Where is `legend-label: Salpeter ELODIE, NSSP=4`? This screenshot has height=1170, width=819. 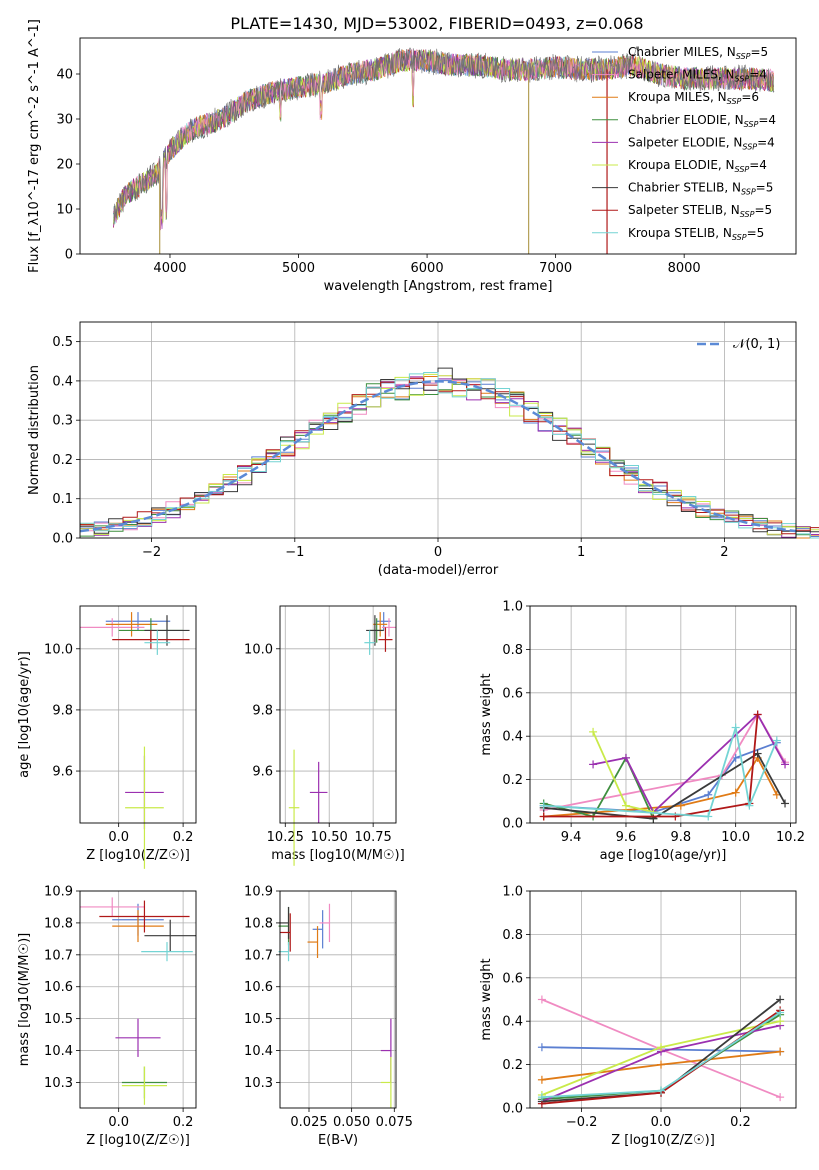 legend-label: Salpeter ELODIE, NSSP=4 is located at coordinates (701, 143).